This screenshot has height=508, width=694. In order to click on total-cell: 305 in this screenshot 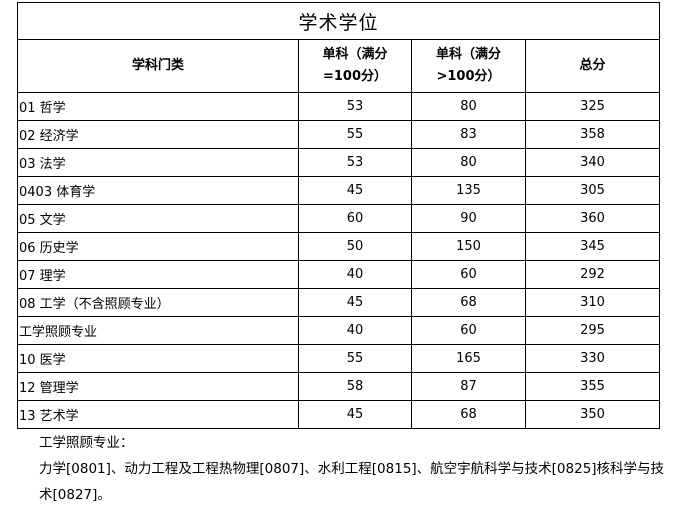, I will do `click(592, 190)`.